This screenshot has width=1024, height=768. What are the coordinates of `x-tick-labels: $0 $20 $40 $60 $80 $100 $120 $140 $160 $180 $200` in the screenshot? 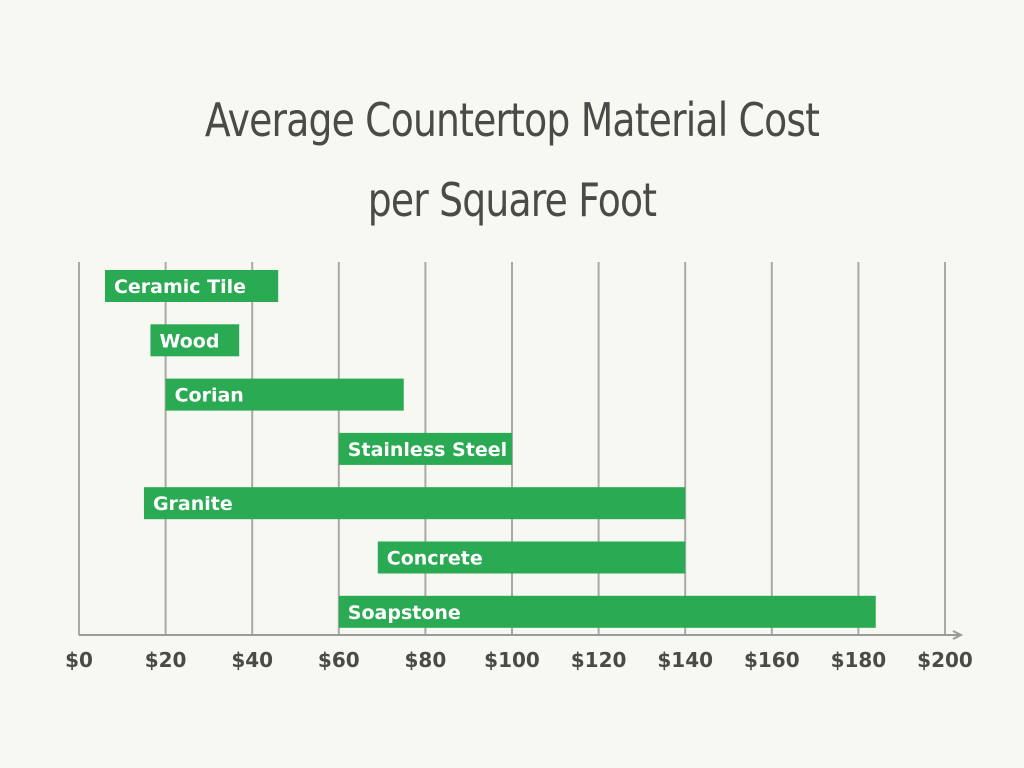 It's located at (519, 660).